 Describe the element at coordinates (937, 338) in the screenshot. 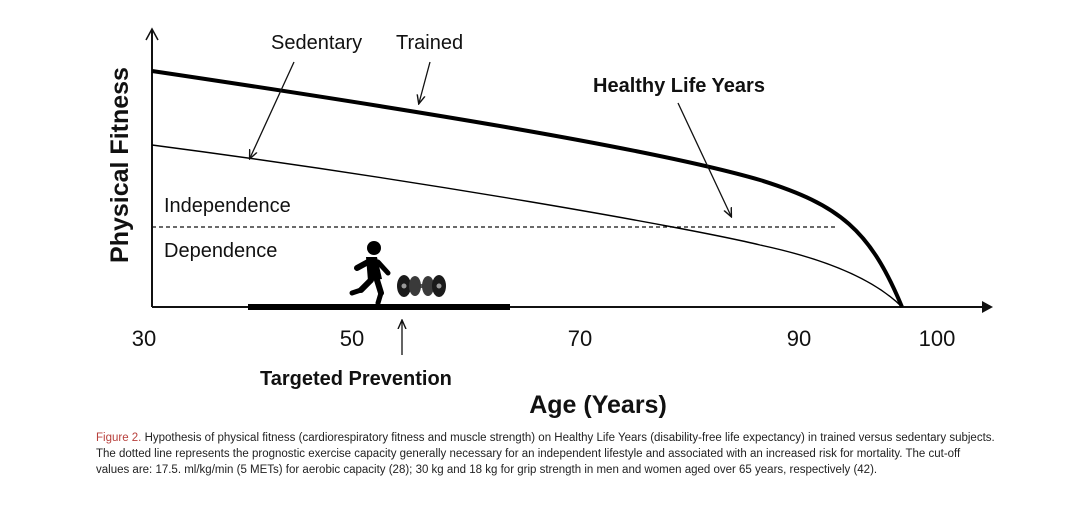

I see `x-tick-label: 100` at that location.